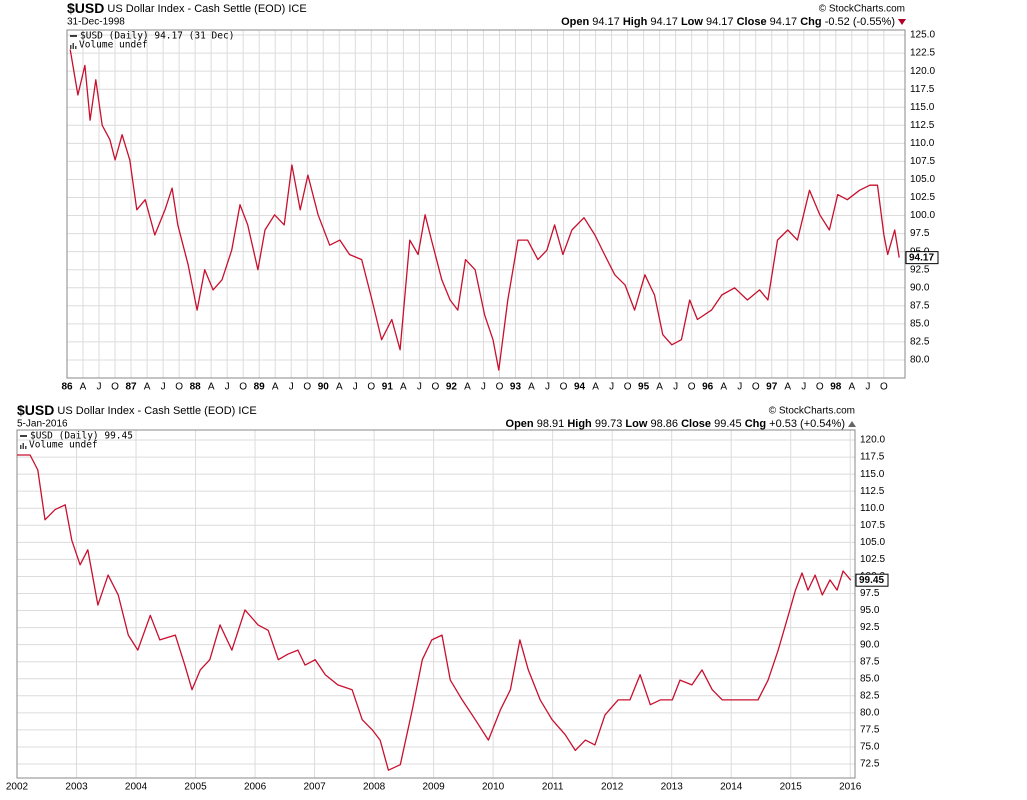  Describe the element at coordinates (76, 787) in the screenshot. I see `x-tick-label: 2003` at that location.